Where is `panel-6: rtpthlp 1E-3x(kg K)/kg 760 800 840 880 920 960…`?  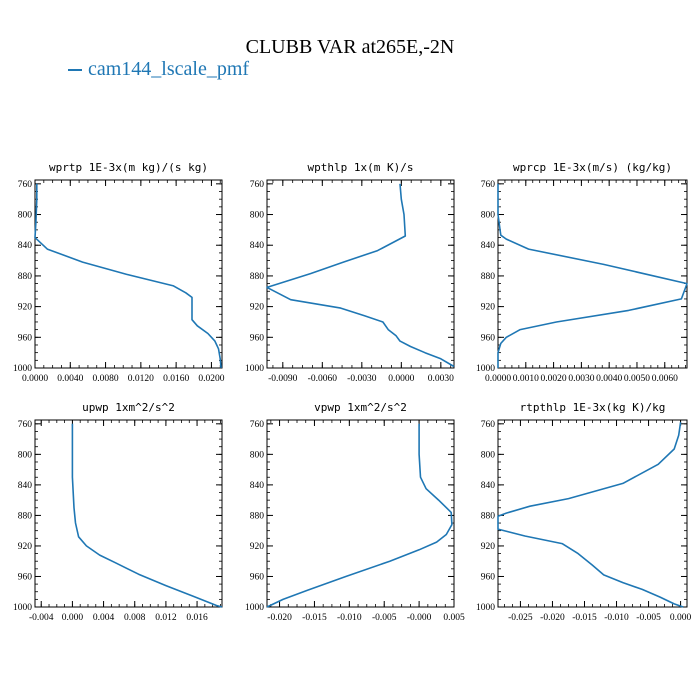 panel-6: rtpthlp 1E-3x(kg K)/kg 760 800 840 880 920 960… is located at coordinates (584, 512).